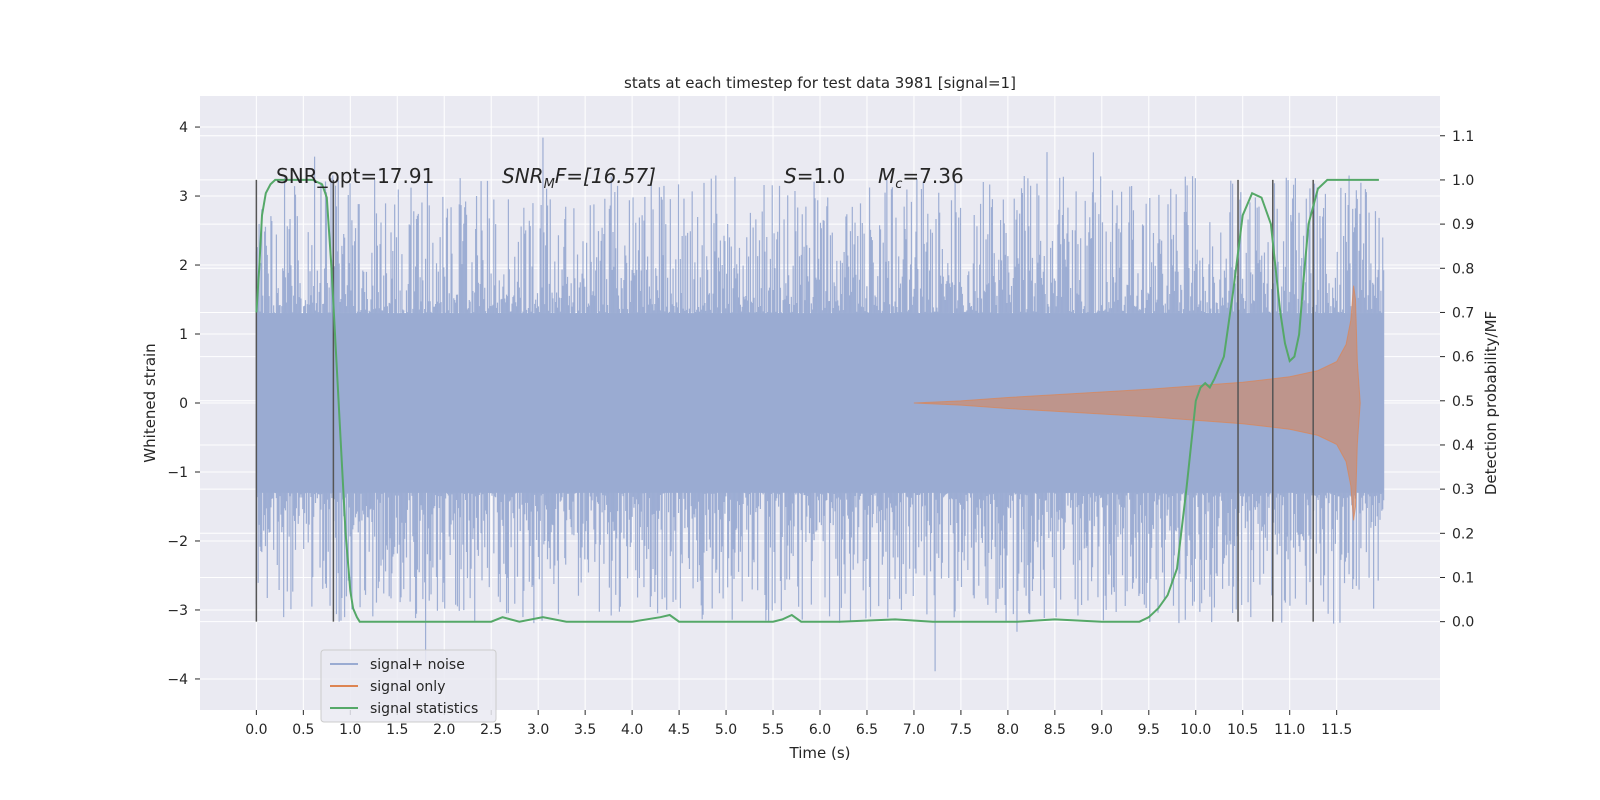  I want to click on annotation-snr-mf: SNRMF=[16.57], so click(579, 178).